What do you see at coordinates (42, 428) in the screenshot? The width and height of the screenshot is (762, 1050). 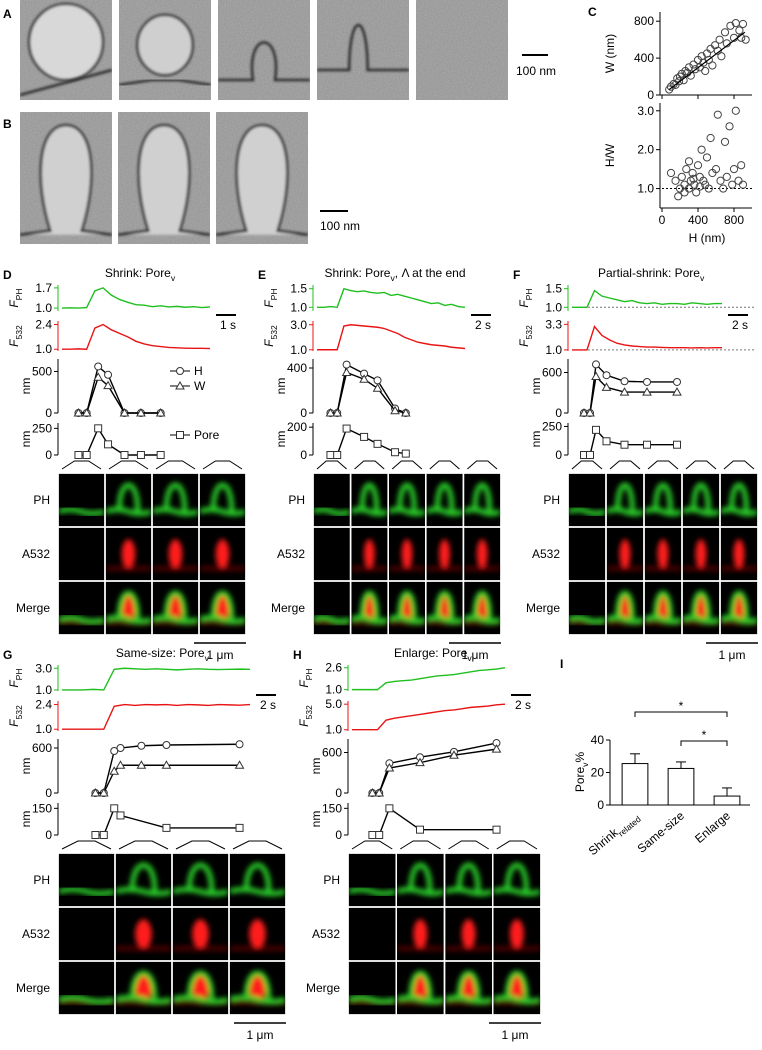 I see `y-tick-label: 250` at bounding box center [42, 428].